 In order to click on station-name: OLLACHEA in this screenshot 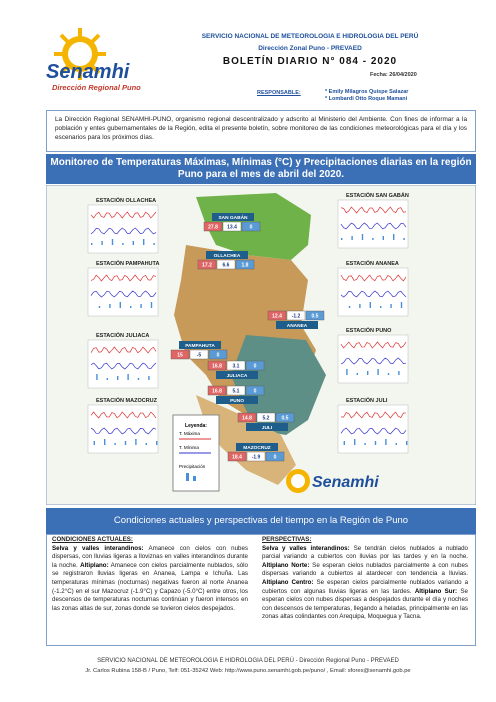, I will do `click(227, 256)`.